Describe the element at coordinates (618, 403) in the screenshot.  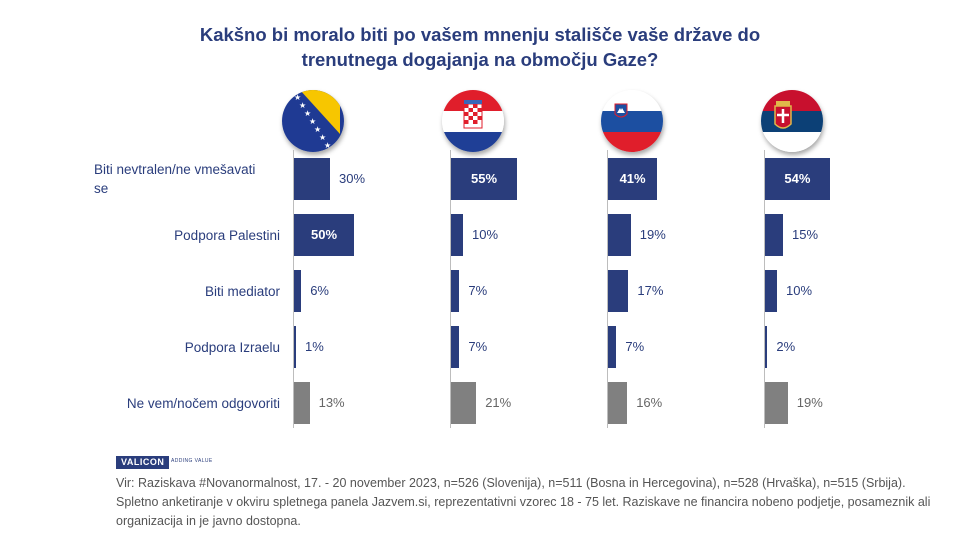
I see `bar-slovenia-dont-know` at that location.